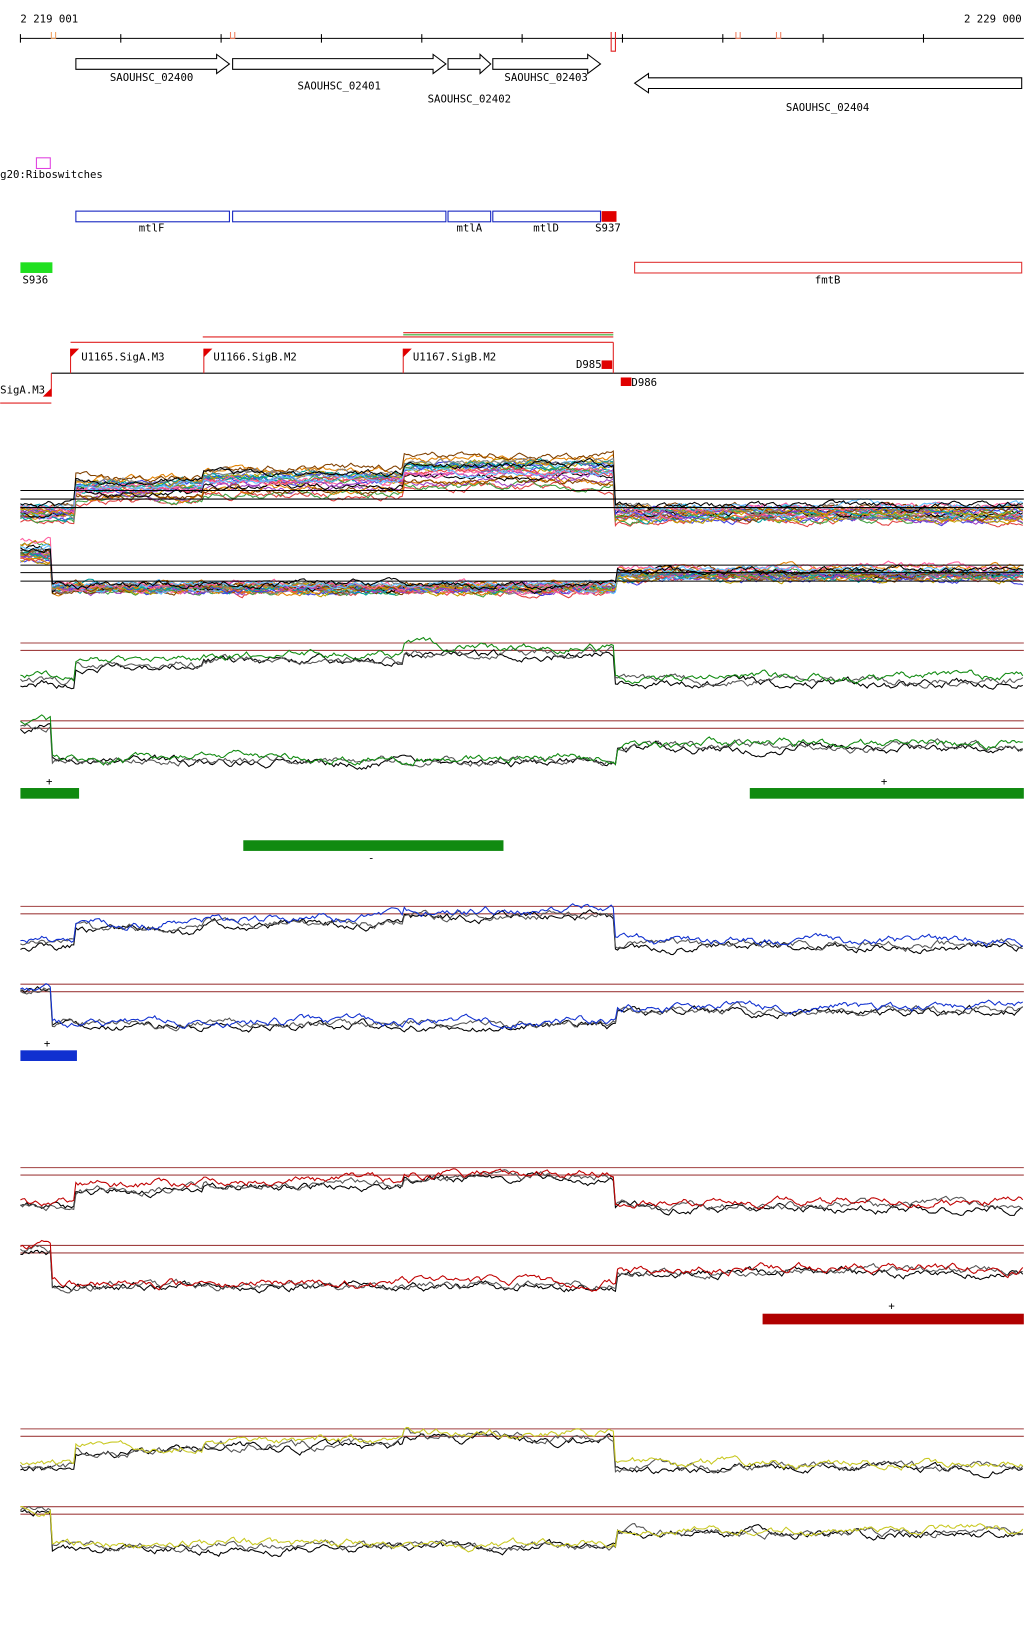 The height and width of the screenshot is (1640, 1024). What do you see at coordinates (644, 382) in the screenshot?
I see `promoter-label: D986` at bounding box center [644, 382].